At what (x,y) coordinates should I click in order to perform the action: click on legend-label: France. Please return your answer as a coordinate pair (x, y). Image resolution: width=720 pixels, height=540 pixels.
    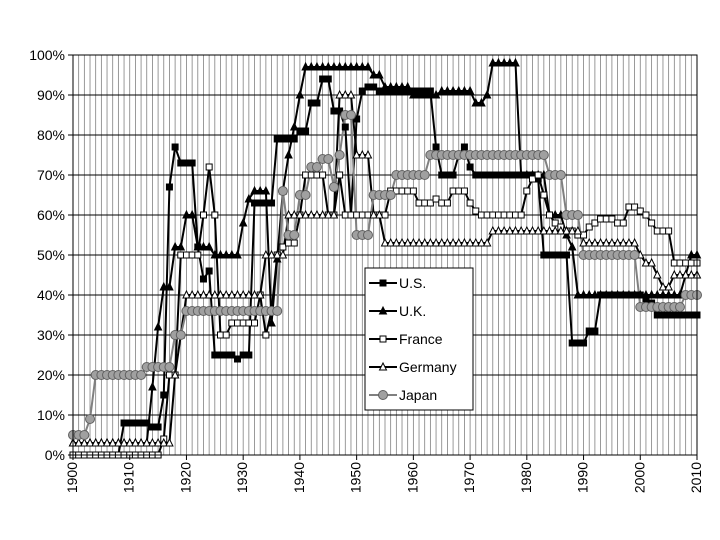
    Looking at the image, I should click on (421, 339).